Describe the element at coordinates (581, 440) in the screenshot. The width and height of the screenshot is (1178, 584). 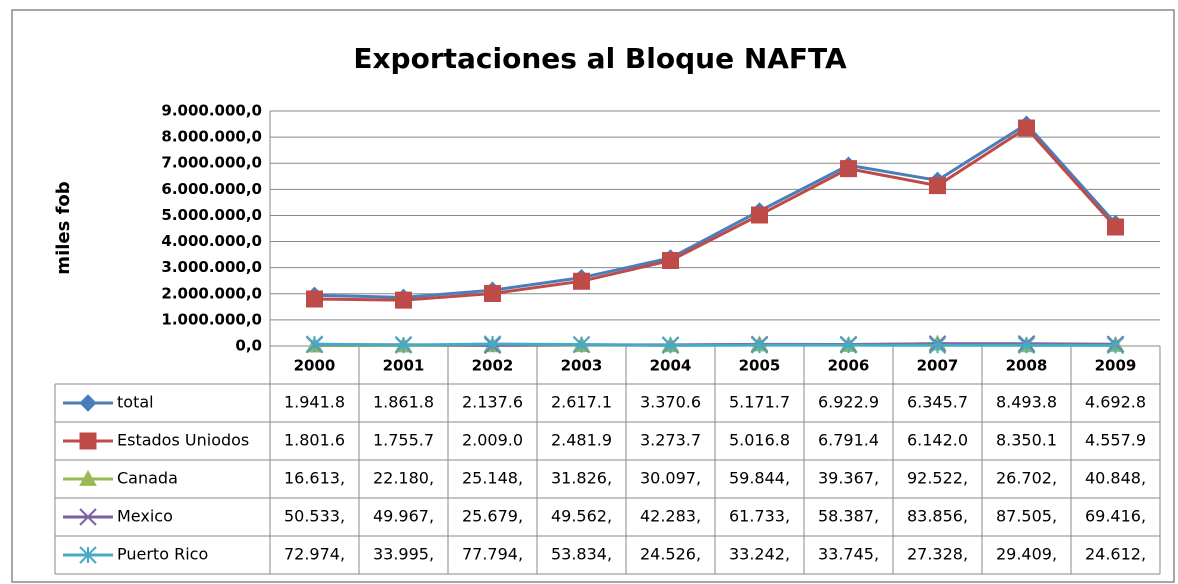
I see `table-cell: 2.481.9` at that location.